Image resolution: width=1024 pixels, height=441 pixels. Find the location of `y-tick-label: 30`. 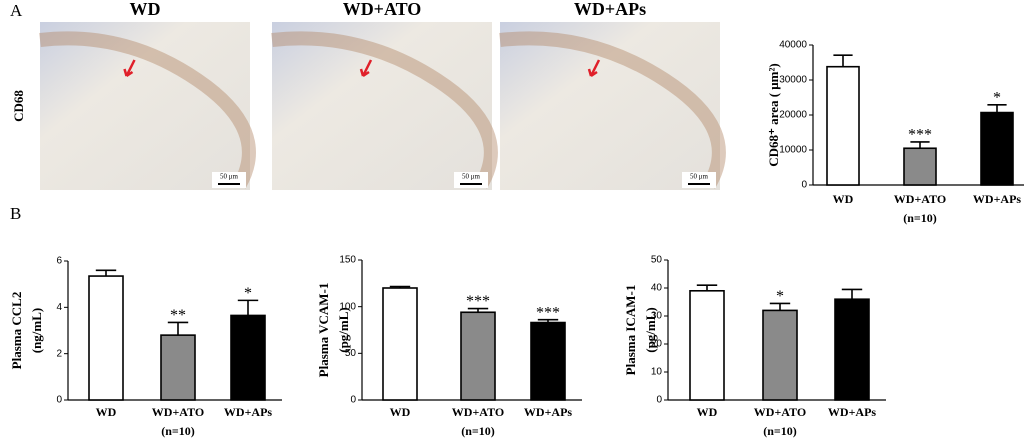

y-tick-label: 30 is located at coordinates (657, 316).